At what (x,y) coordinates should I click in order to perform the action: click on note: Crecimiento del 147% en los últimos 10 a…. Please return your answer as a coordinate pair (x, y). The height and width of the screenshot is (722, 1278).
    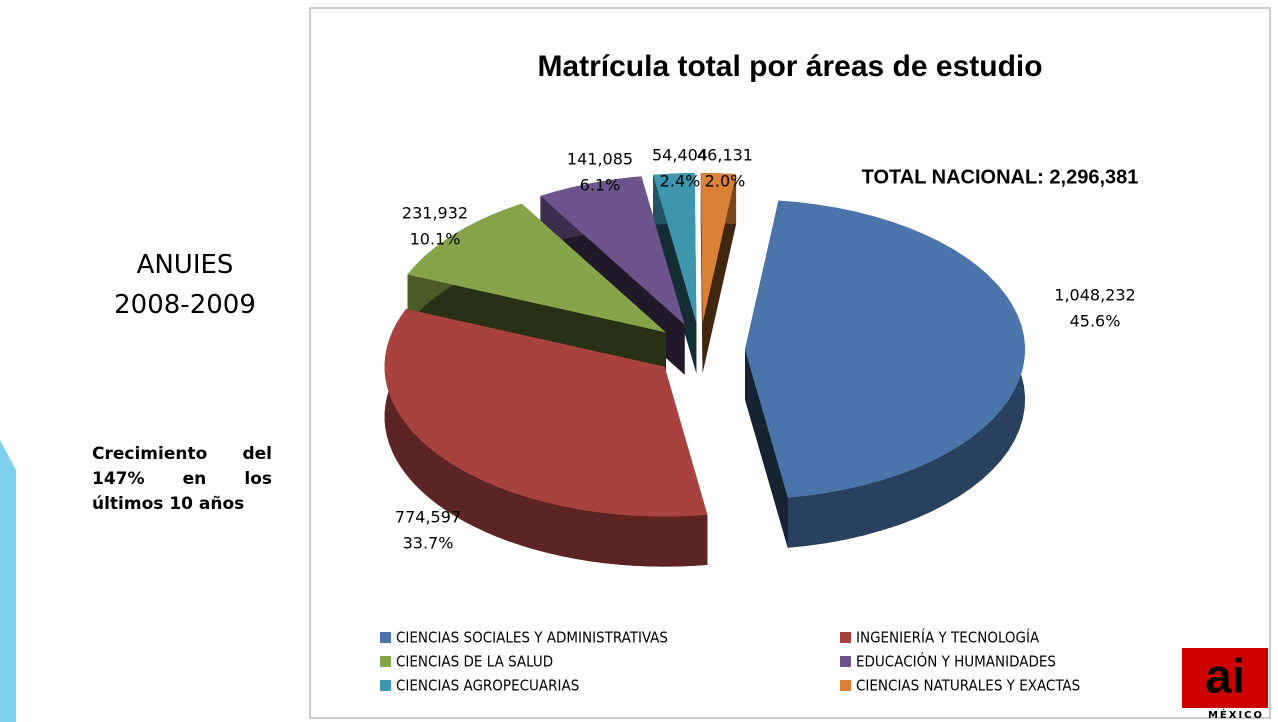
    Looking at the image, I should click on (182, 479).